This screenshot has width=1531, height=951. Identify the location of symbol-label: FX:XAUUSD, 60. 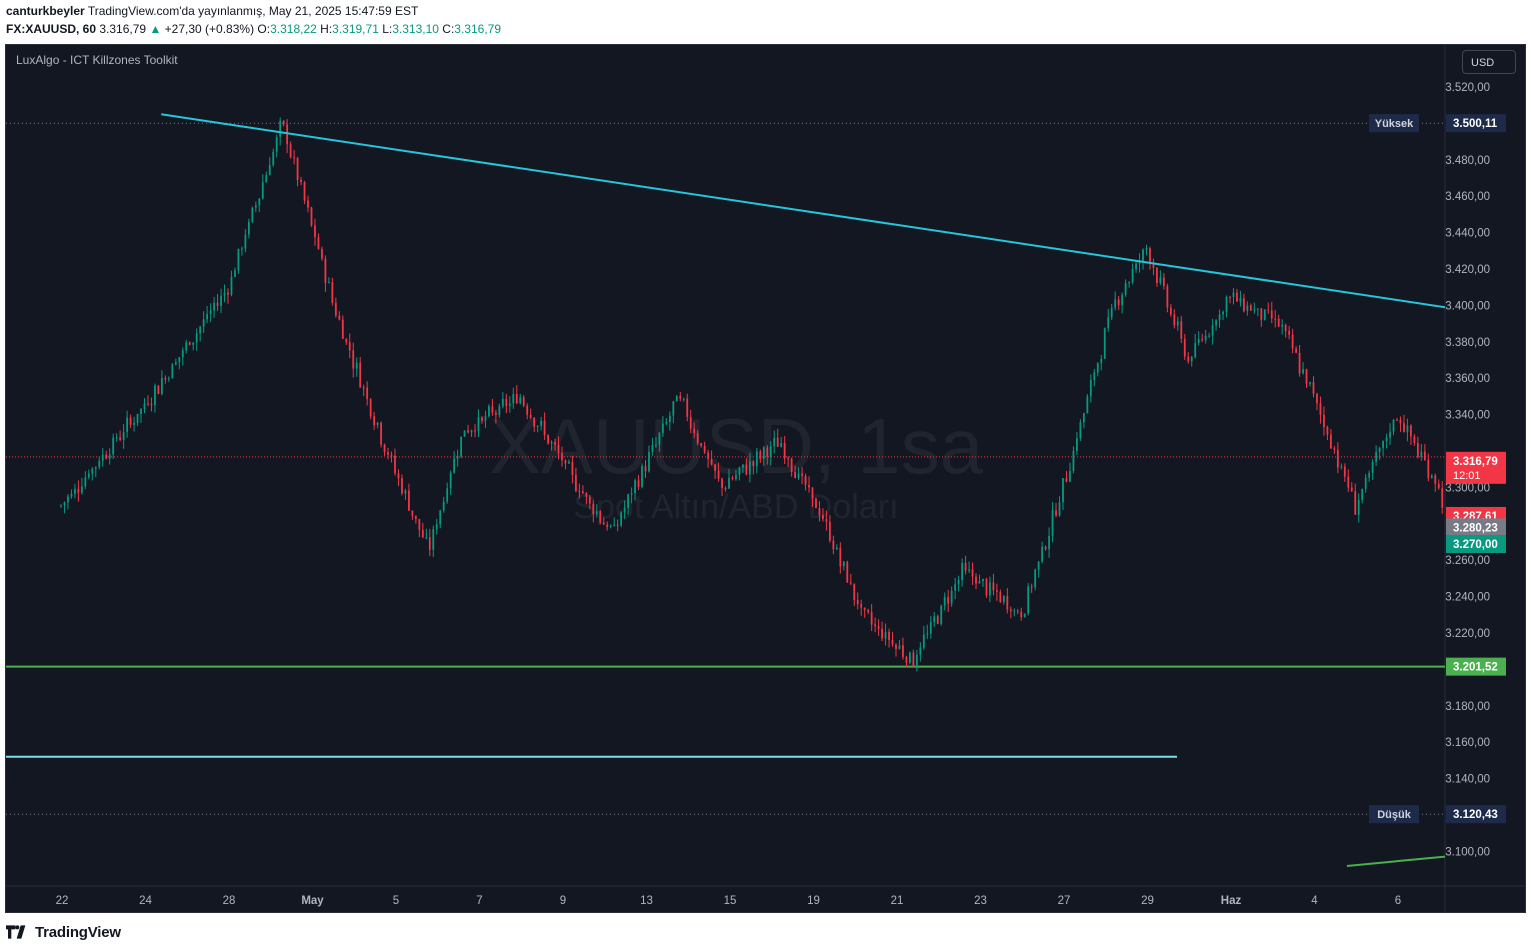
(51, 29).